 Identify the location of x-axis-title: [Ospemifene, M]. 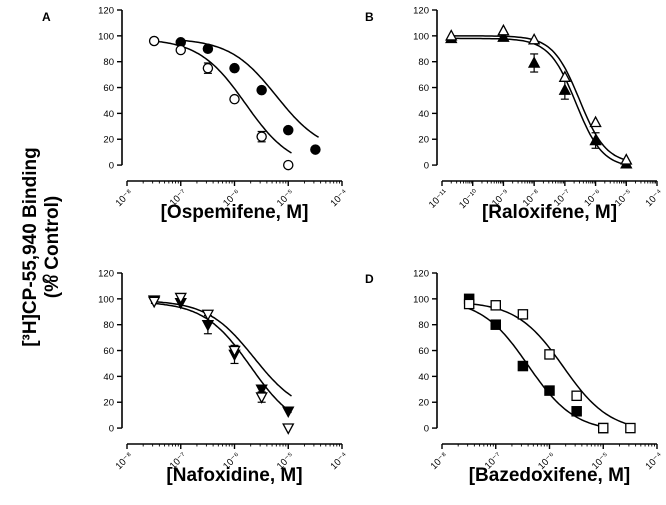
(235, 212).